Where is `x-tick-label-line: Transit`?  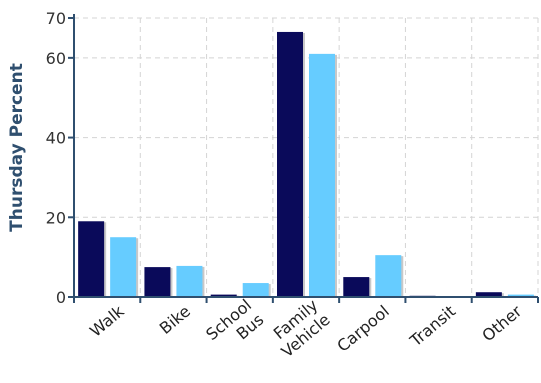 x-tick-label-line: Transit is located at coordinates (433, 326).